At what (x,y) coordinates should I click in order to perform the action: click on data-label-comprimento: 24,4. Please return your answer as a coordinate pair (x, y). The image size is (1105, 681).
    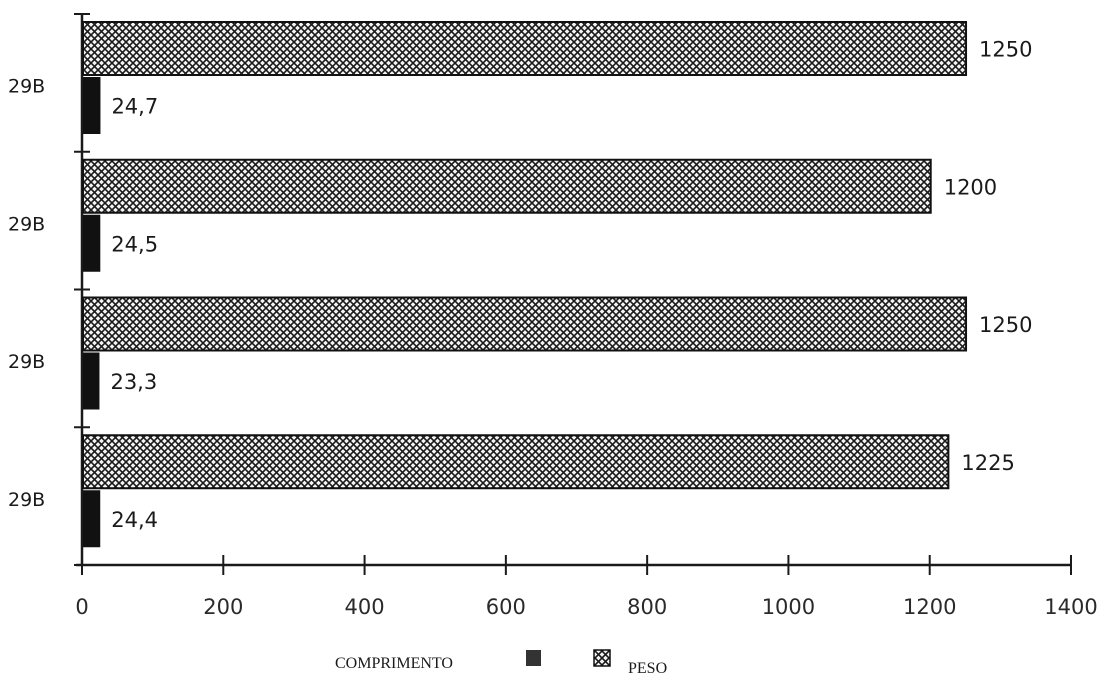
    Looking at the image, I should click on (134, 520).